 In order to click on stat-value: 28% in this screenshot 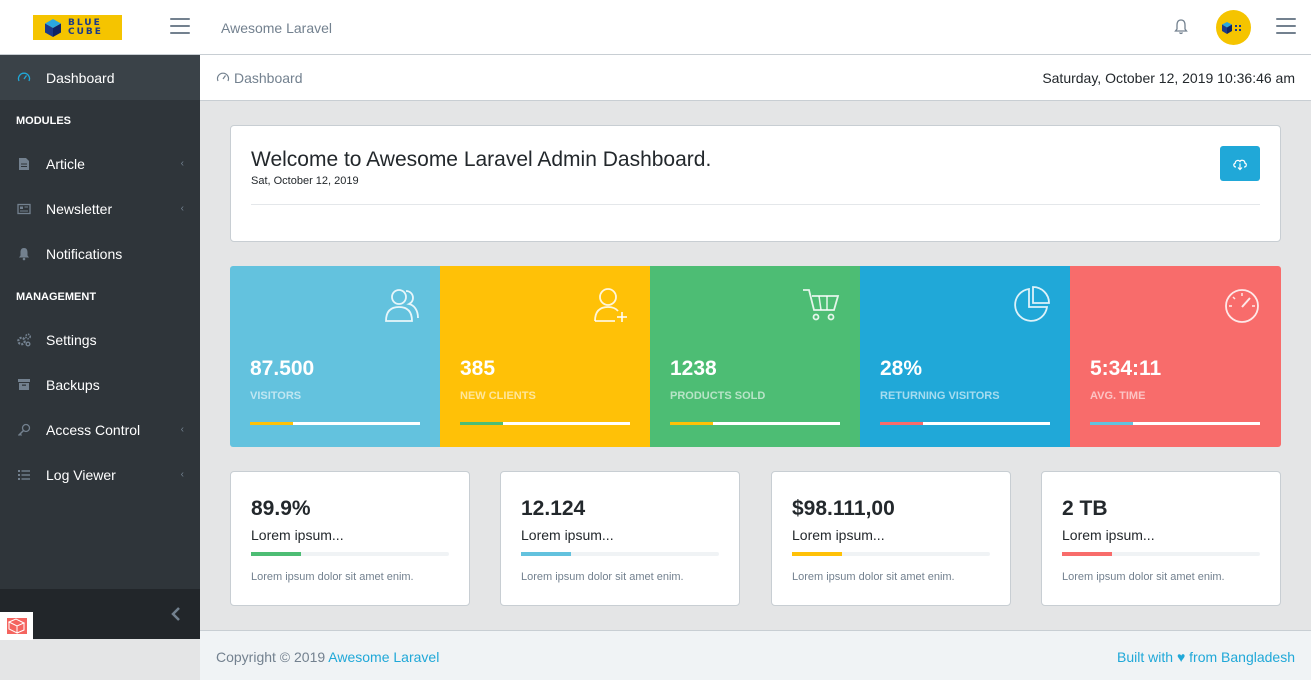, I will do `click(901, 368)`.